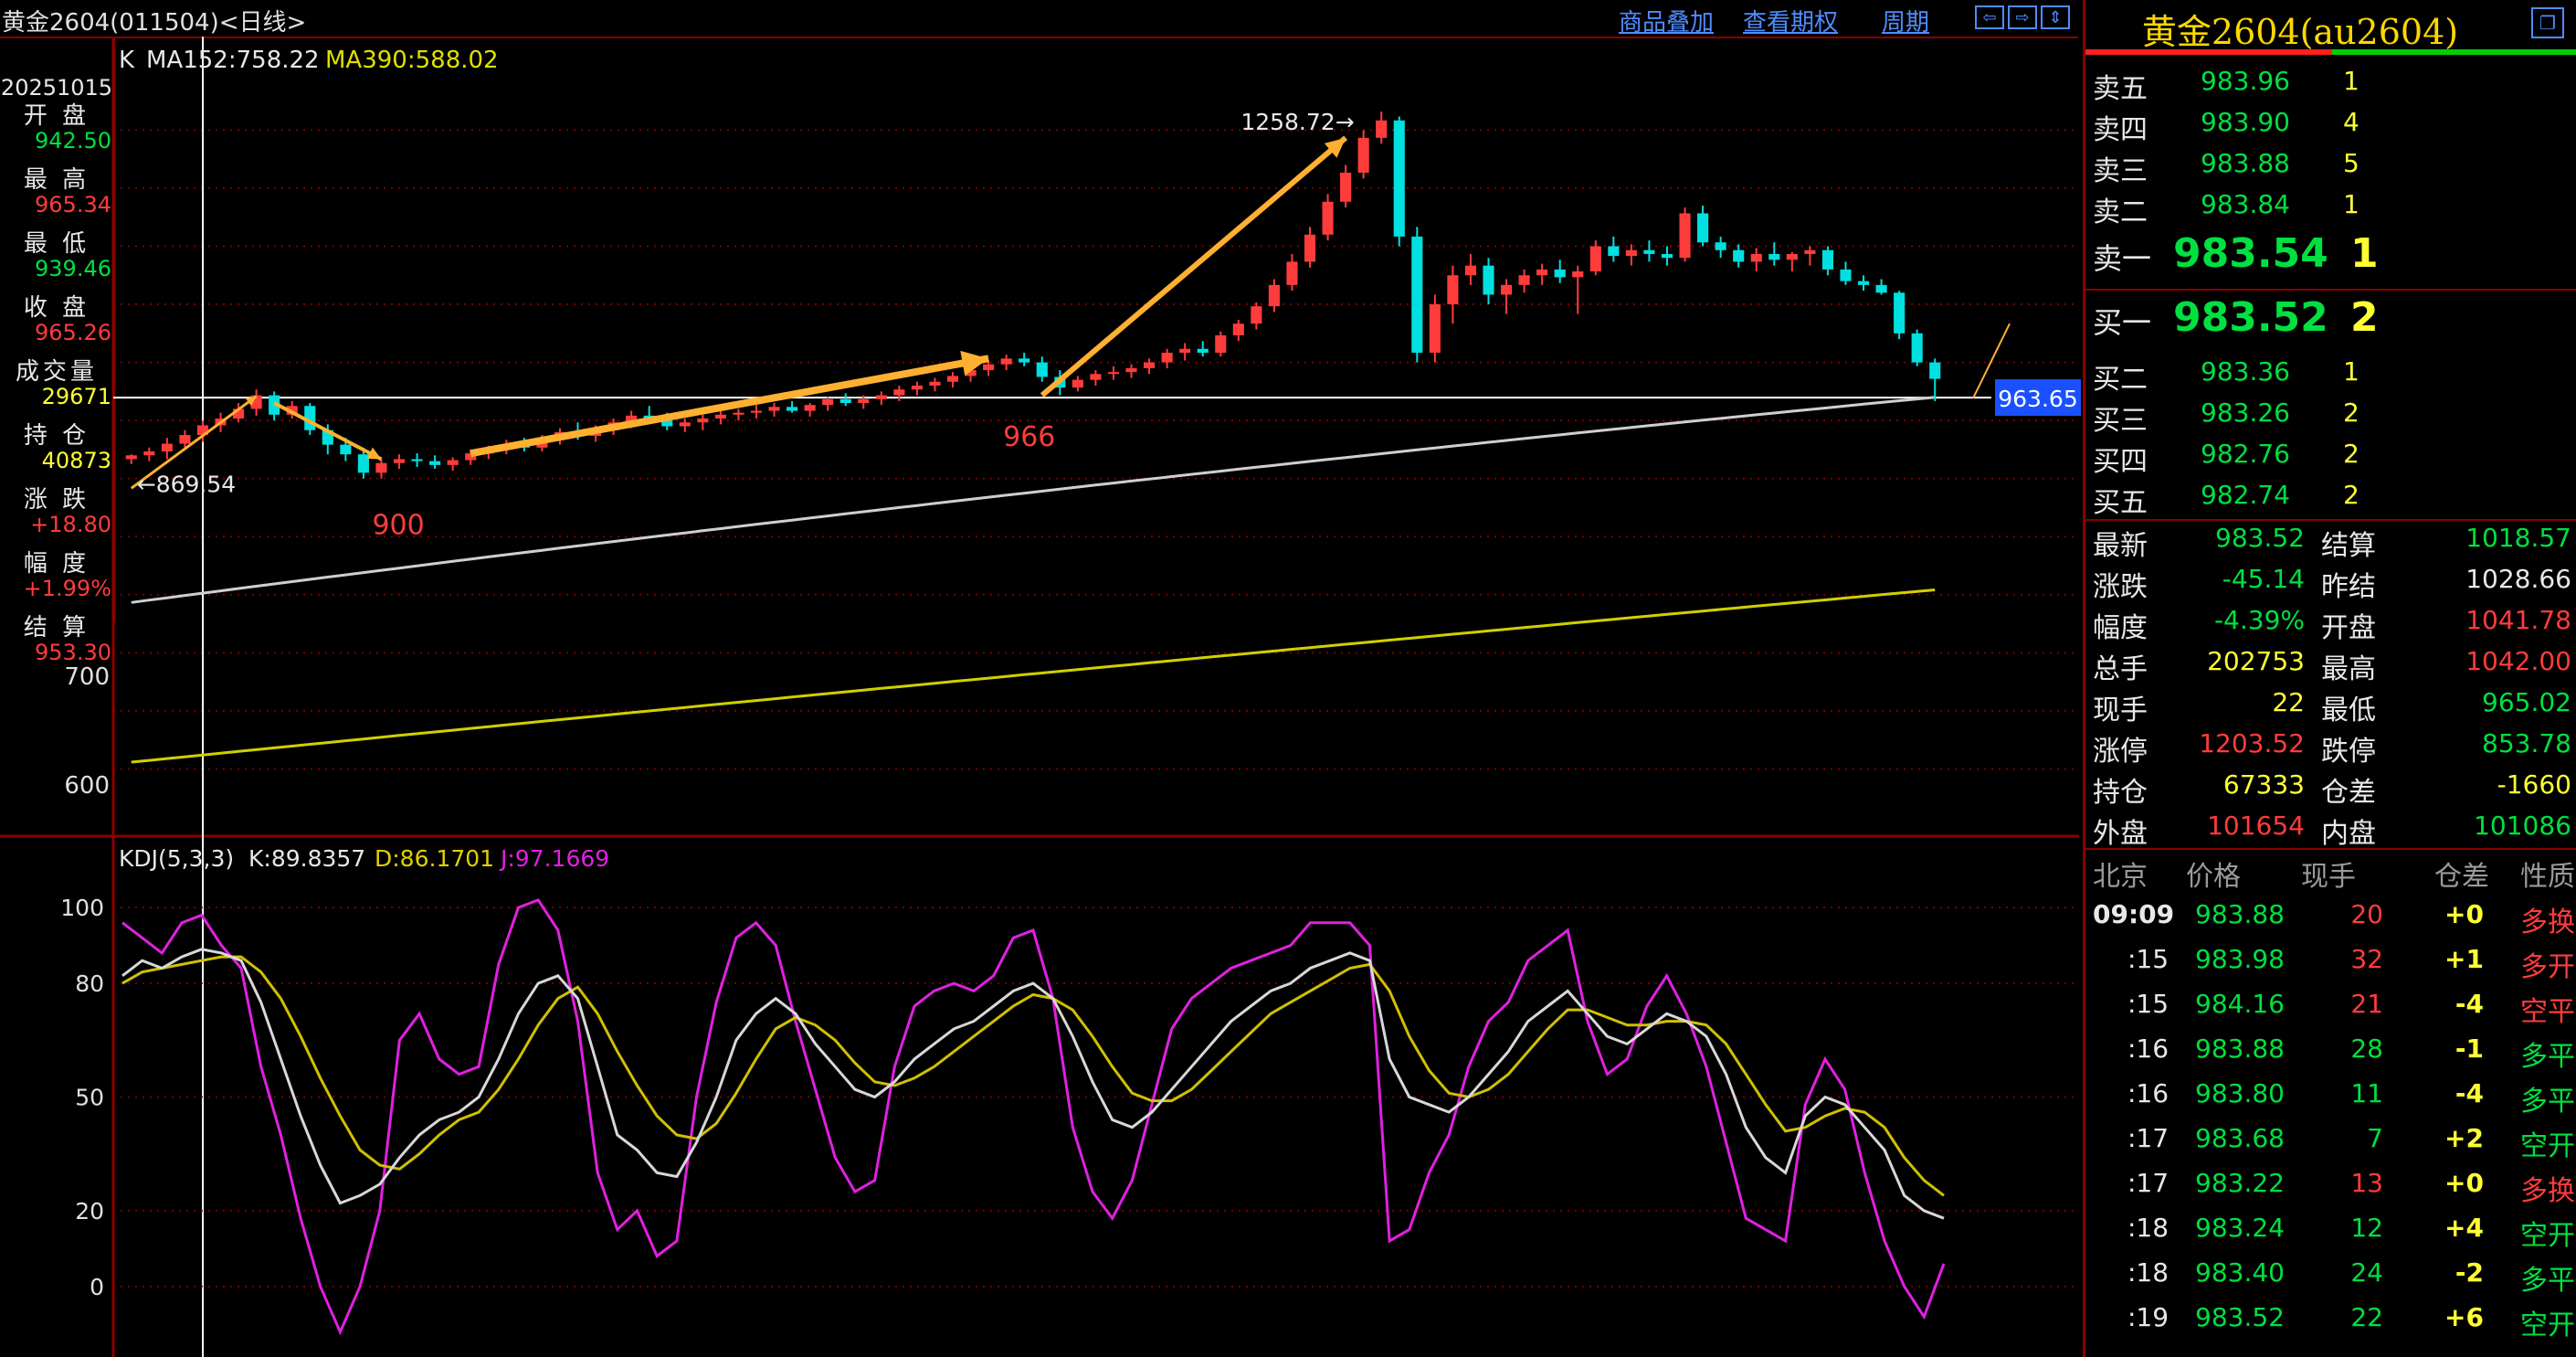 This screenshot has width=2576, height=1357. Describe the element at coordinates (2245, 372) in the screenshot. I see `book-price: 983.36` at that location.